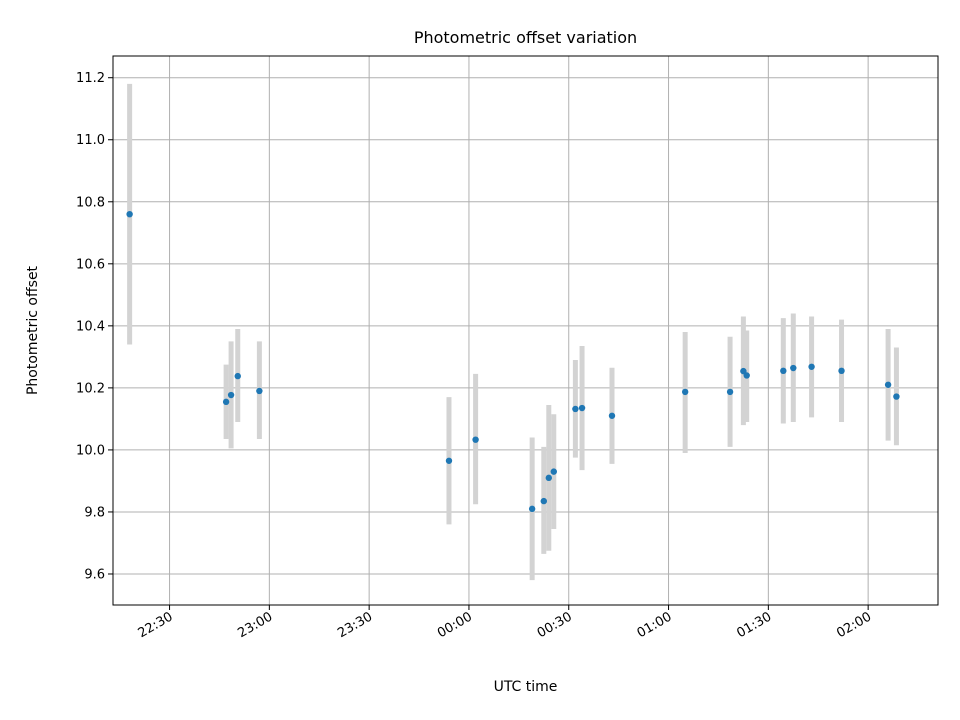  Describe the element at coordinates (90, 78) in the screenshot. I see `y-tick-label: 11.2` at that location.